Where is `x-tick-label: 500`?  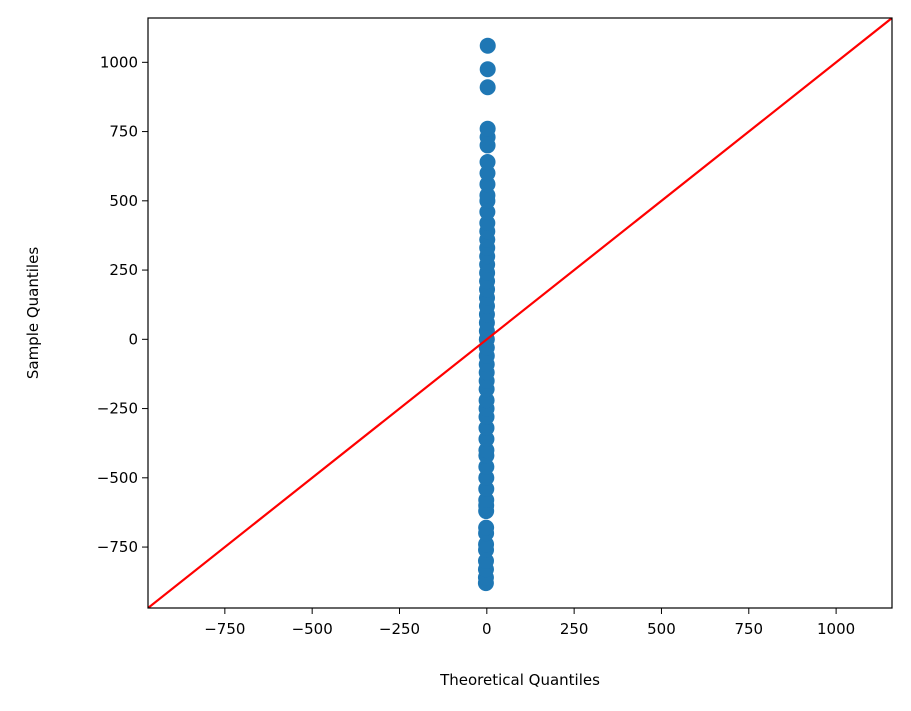 x-tick-label: 500 is located at coordinates (661, 629).